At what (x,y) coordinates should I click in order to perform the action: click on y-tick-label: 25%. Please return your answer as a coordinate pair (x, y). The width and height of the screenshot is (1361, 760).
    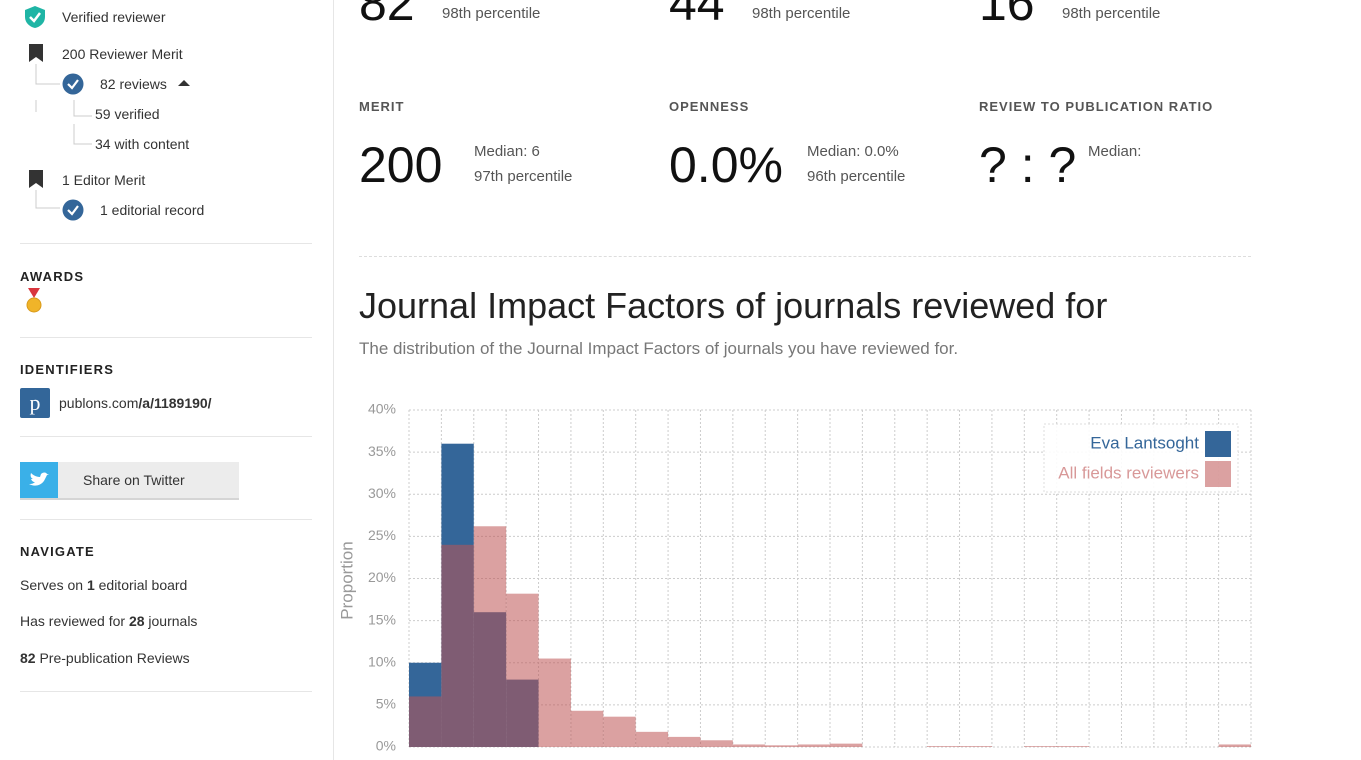
    Looking at the image, I should click on (382, 535).